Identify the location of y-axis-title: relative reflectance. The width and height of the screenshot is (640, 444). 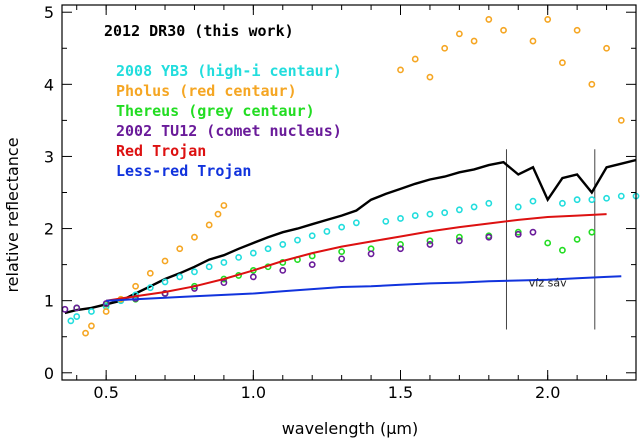
(12, 214).